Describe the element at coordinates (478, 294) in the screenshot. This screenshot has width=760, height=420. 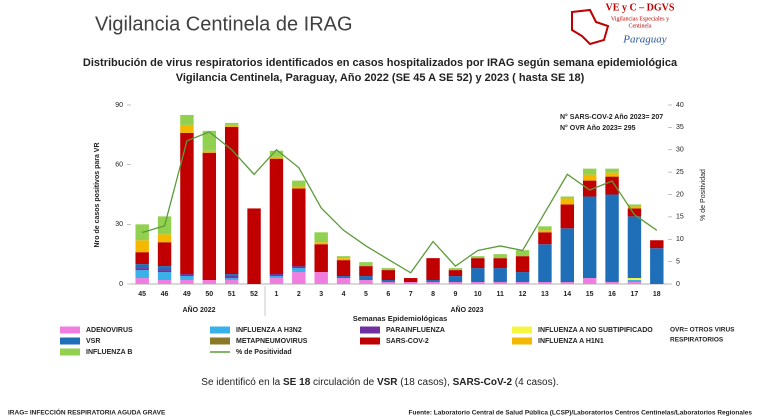
I see `x-tick-label: 10` at that location.